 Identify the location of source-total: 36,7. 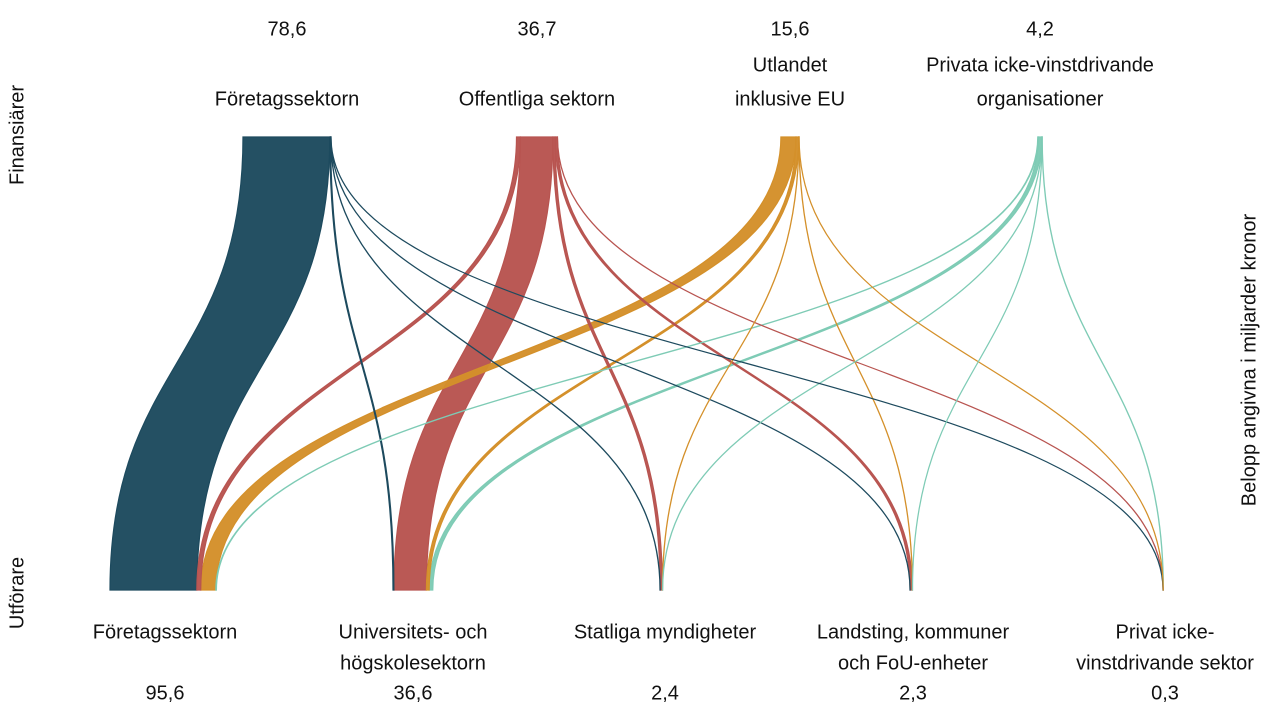
(537, 29).